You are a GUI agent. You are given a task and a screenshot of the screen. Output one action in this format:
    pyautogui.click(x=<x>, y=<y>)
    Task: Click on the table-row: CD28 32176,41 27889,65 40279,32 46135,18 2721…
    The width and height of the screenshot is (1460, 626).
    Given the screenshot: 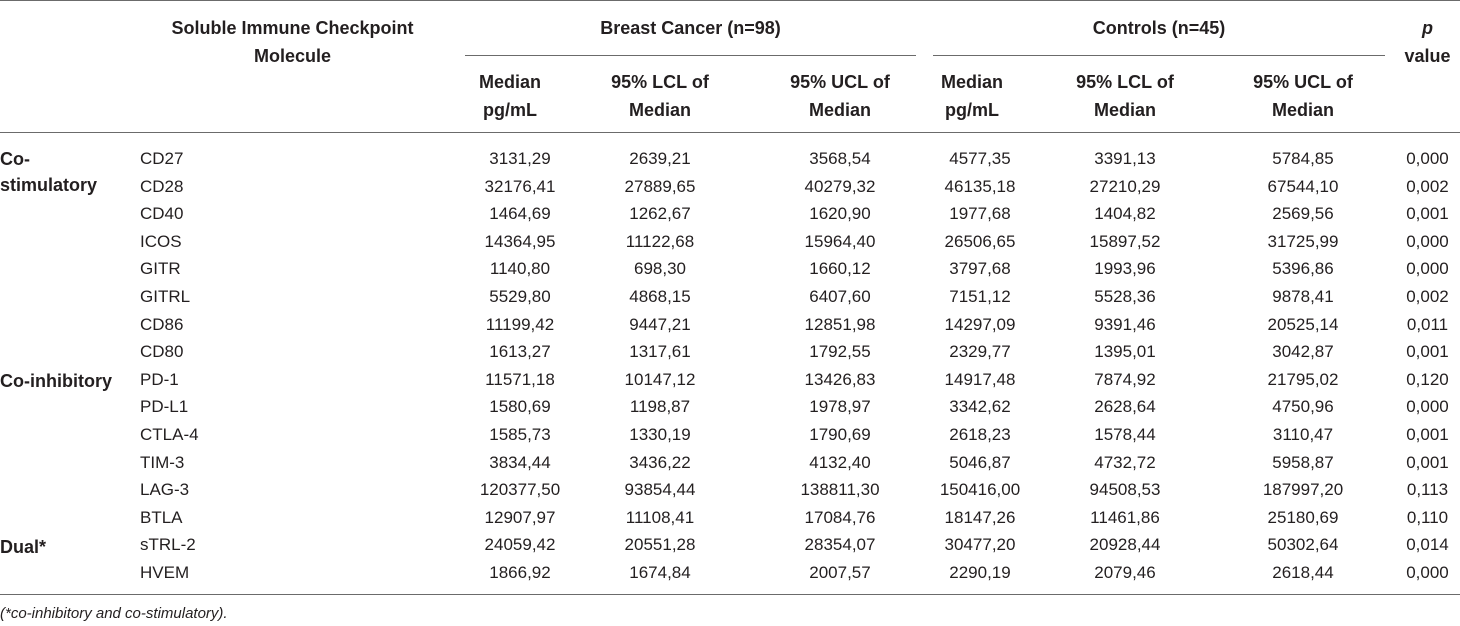 What is the action you would take?
    pyautogui.click(x=730, y=187)
    